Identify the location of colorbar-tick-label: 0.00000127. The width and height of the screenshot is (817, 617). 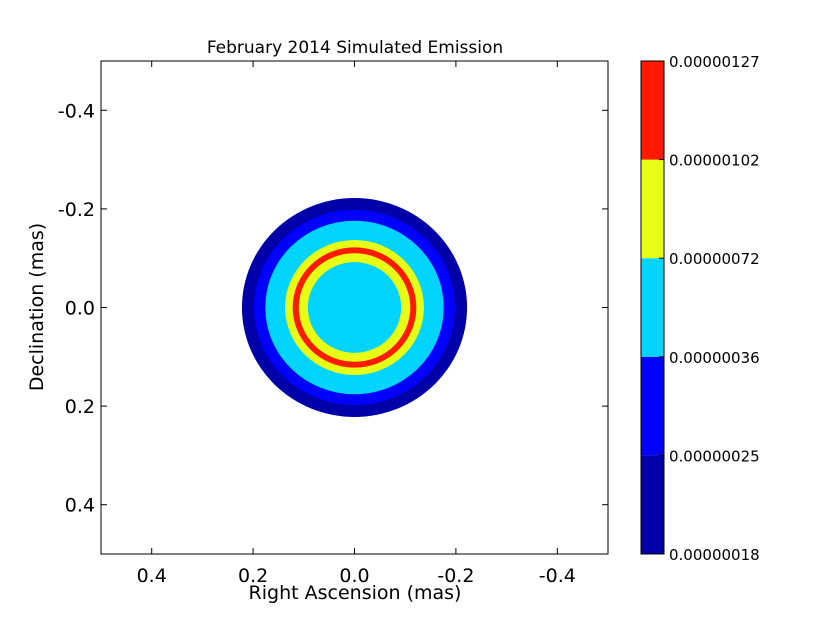
(714, 62).